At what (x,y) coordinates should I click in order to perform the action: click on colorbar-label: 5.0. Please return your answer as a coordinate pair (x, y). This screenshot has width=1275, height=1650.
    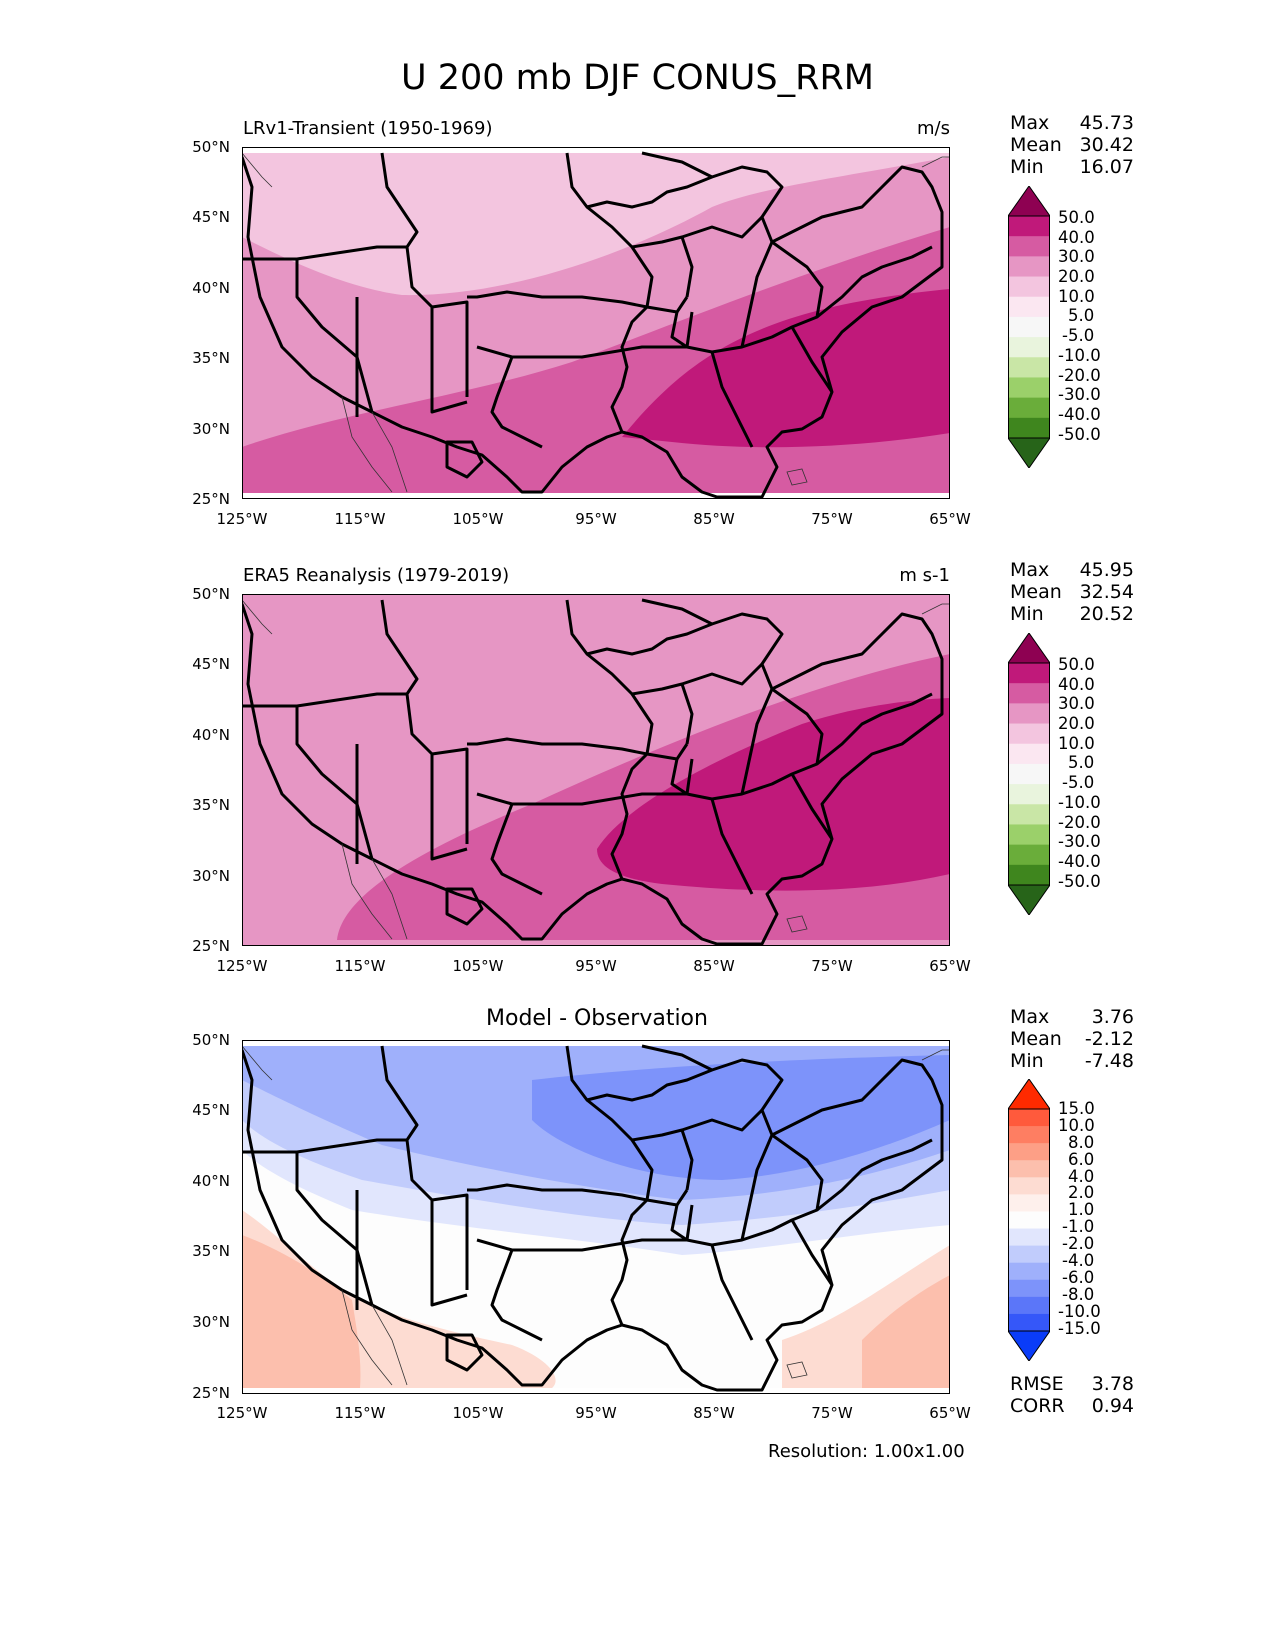
    Looking at the image, I should click on (1081, 316).